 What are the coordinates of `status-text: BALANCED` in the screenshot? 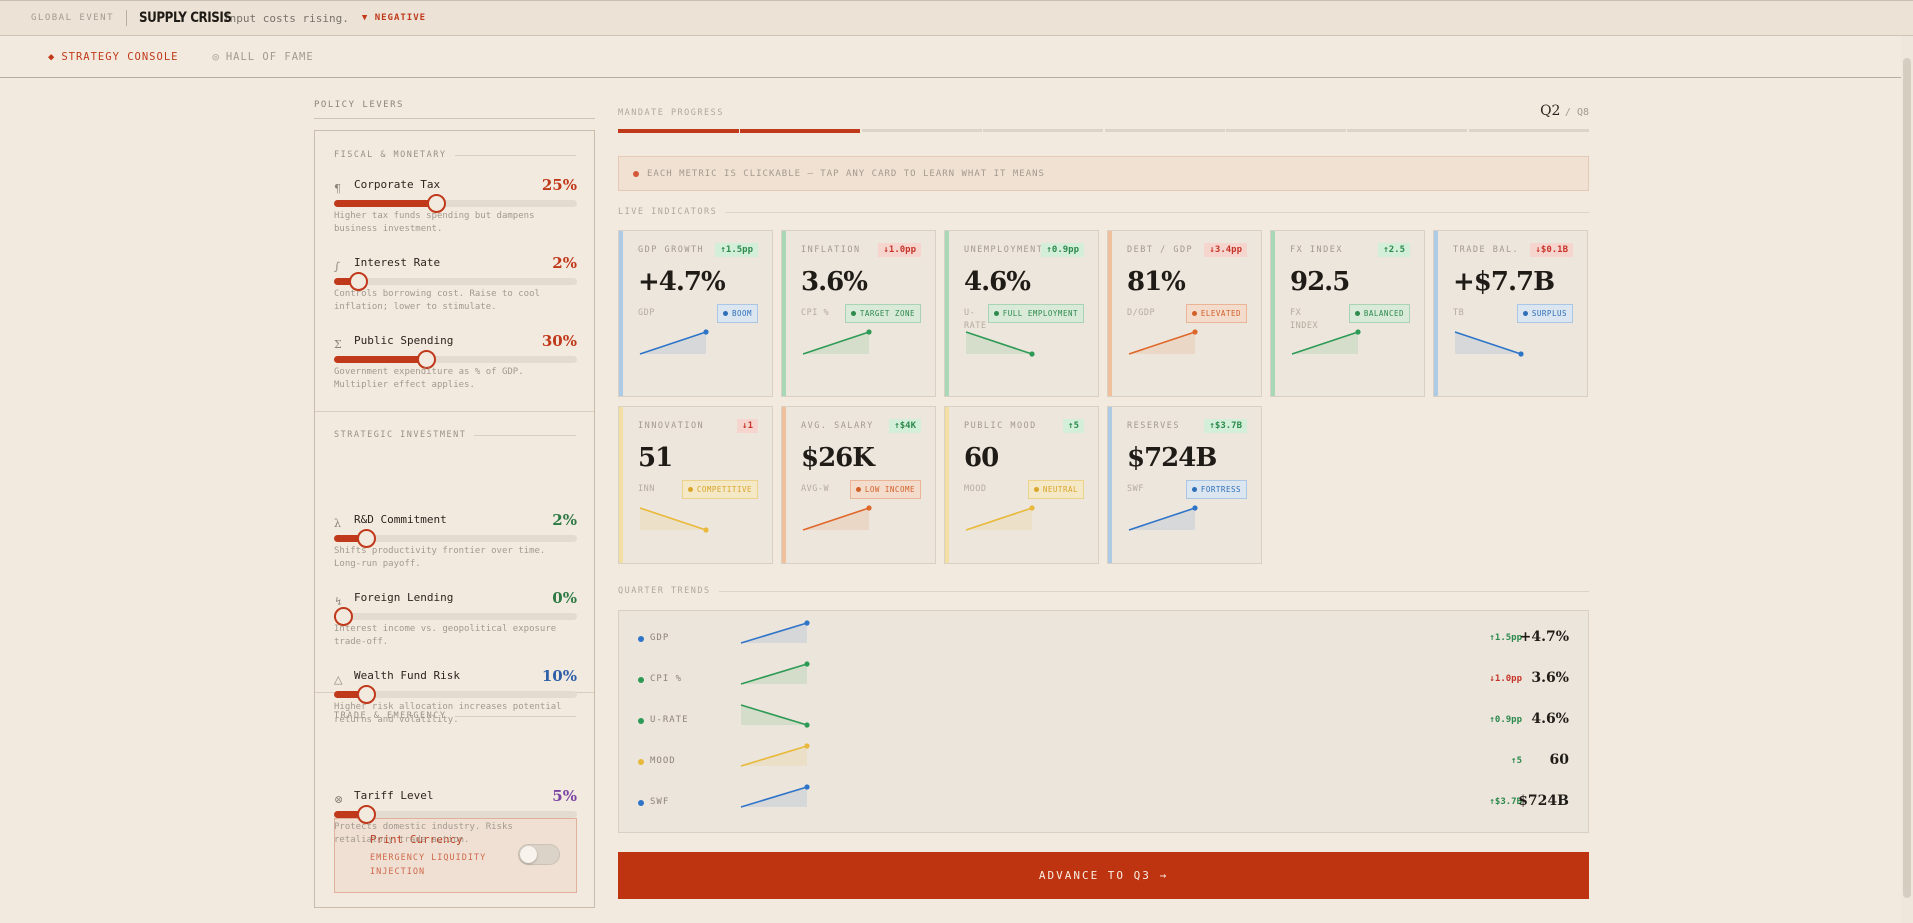 It's located at (1383, 313).